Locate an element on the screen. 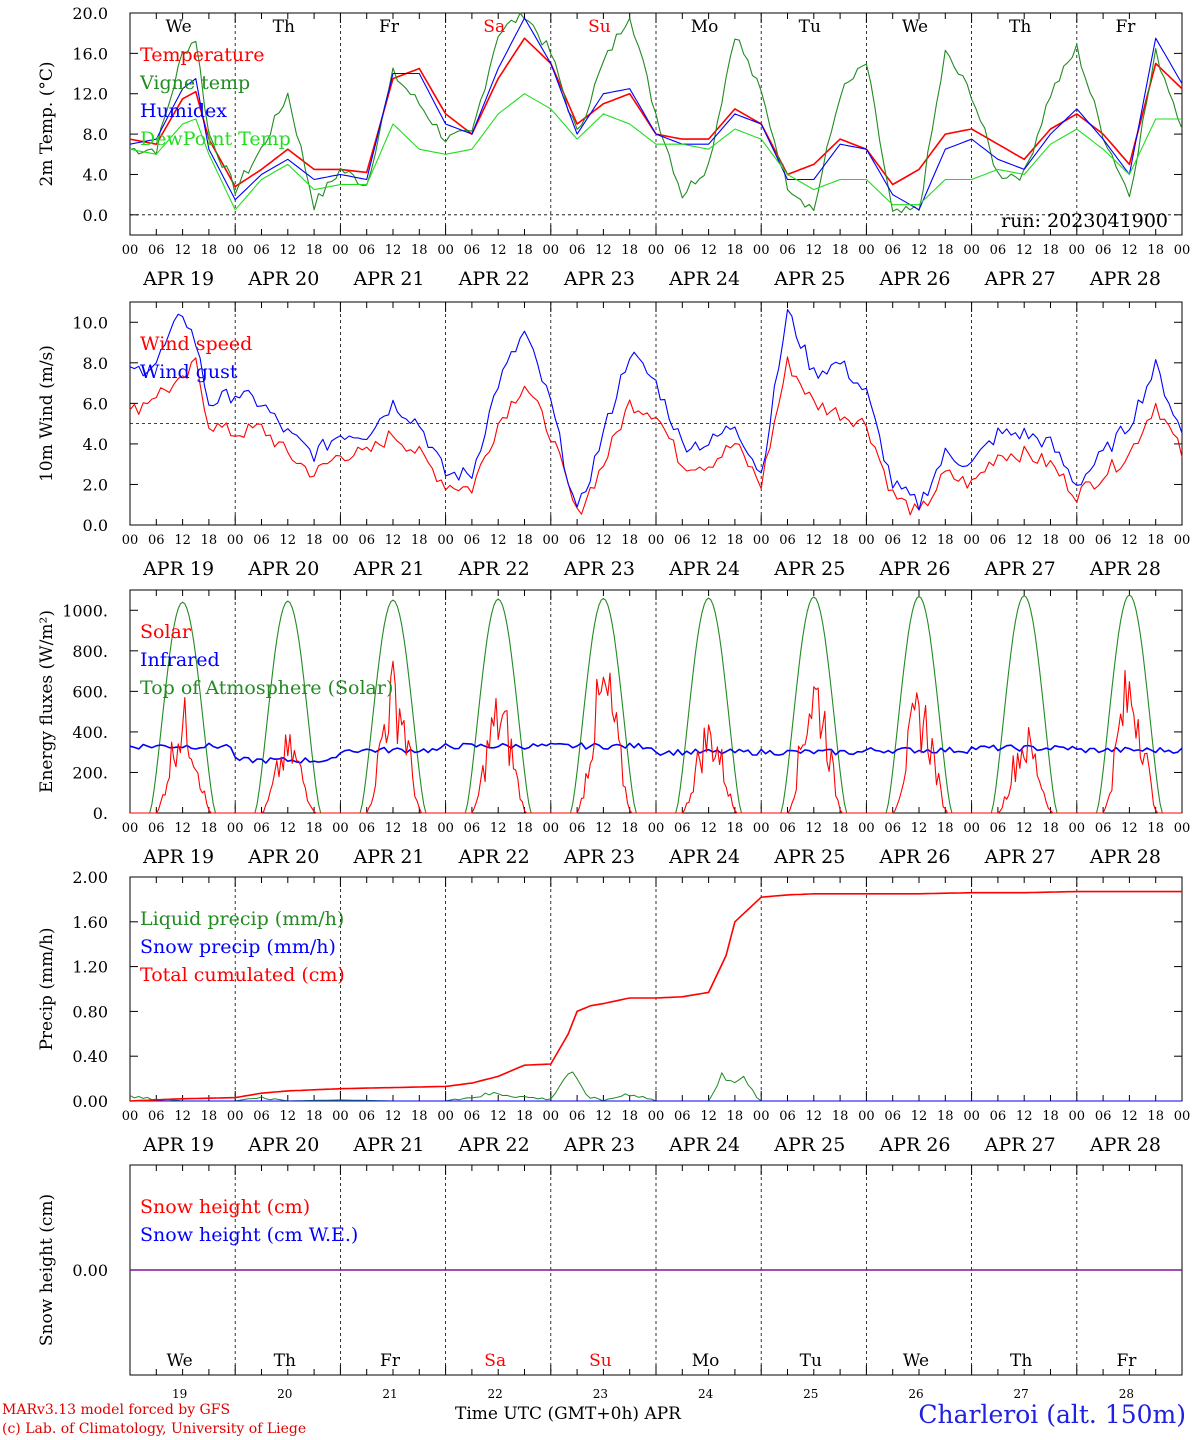 This screenshot has width=1194, height=1440. y-axis-label: Precip (mm/h) is located at coordinates (47, 988).